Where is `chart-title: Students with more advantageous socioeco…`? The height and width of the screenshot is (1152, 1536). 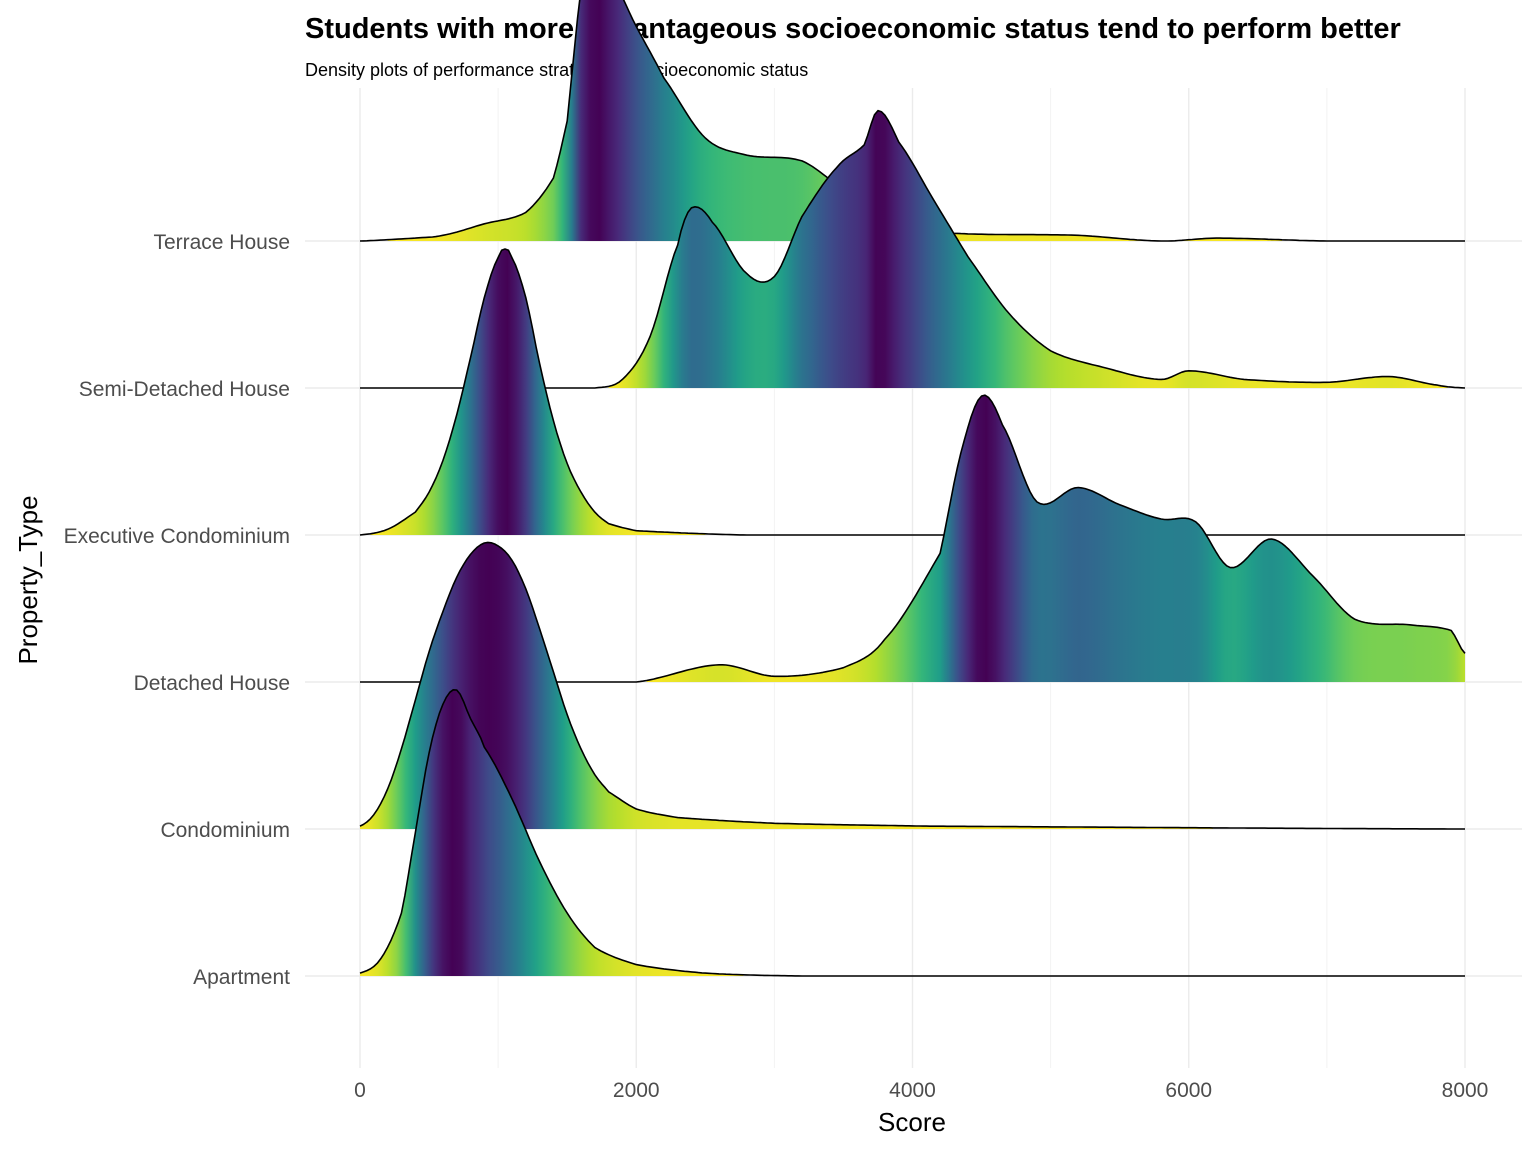 chart-title: Students with more advantageous socioeco… is located at coordinates (853, 29).